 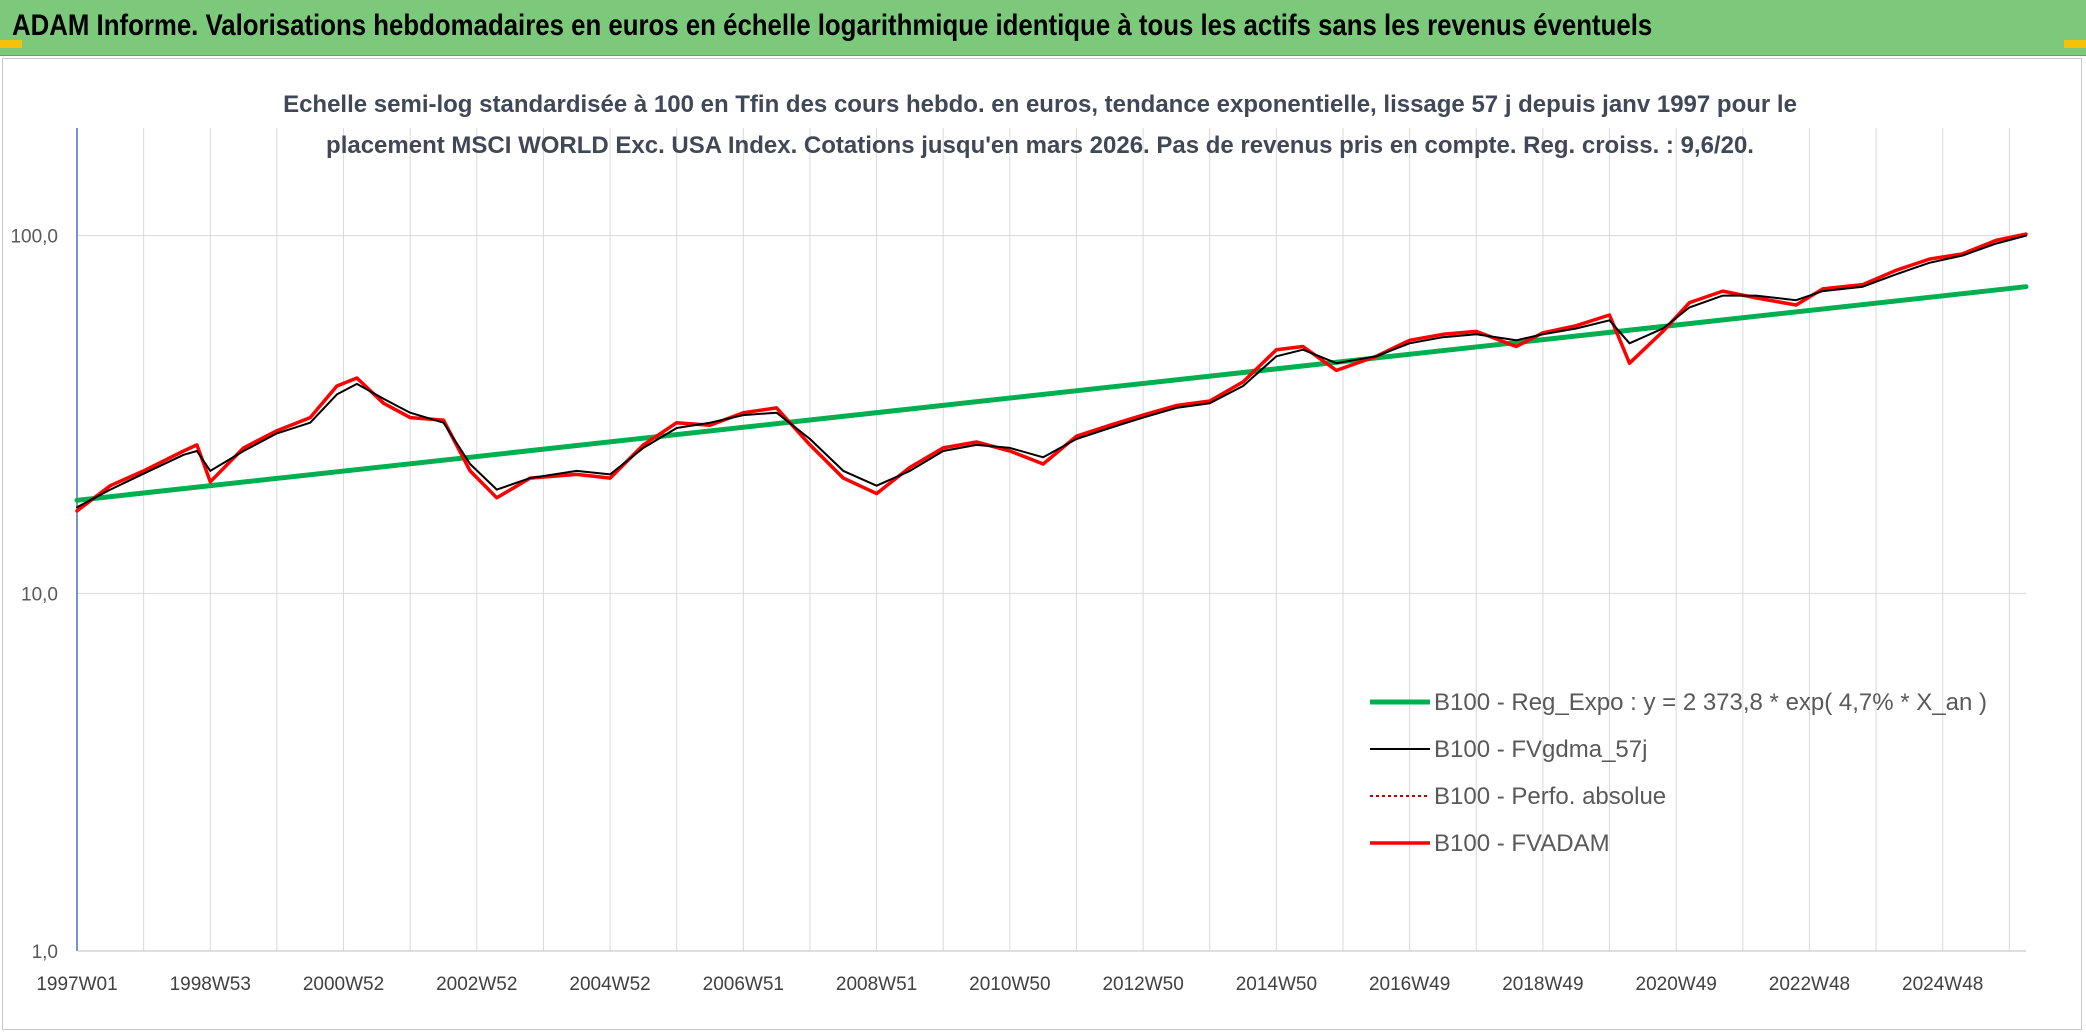 I want to click on x-tick-label: 2010W50, so click(x=1009, y=984).